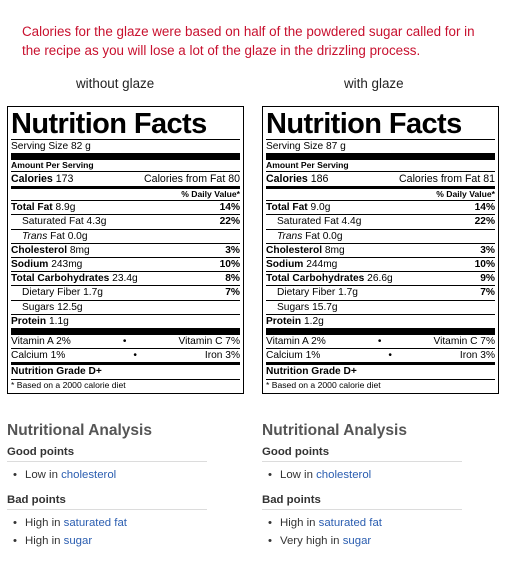 The width and height of the screenshot is (510, 562). Describe the element at coordinates (125, 221) in the screenshot. I see `saturated-fat-row: Saturated Fat 4.3g 22%` at that location.